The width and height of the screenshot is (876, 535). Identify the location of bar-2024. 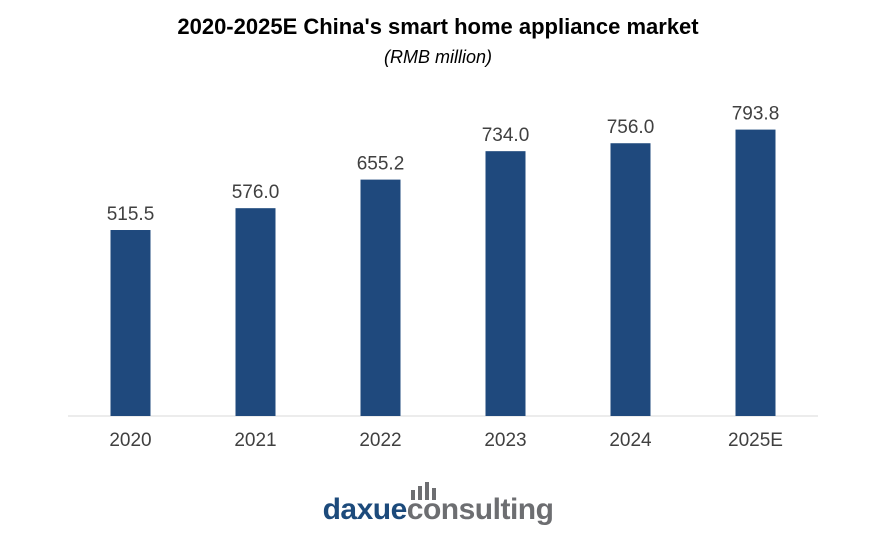
(630, 279).